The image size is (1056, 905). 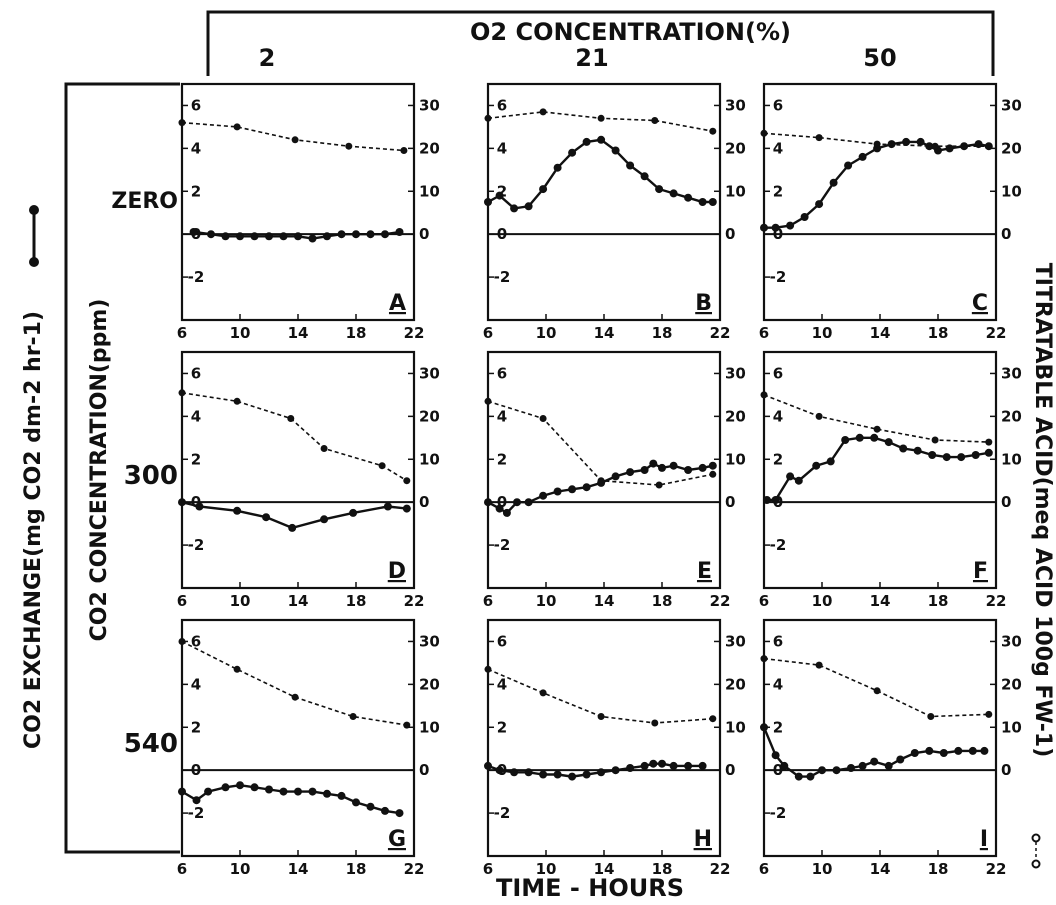 What do you see at coordinates (938, 869) in the screenshot?
I see `panel-i-x-tick-label: 18` at bounding box center [938, 869].